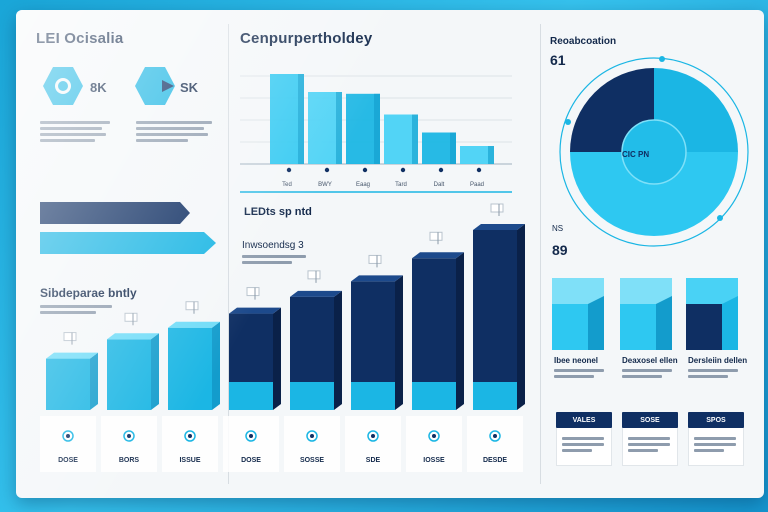  What do you see at coordinates (583, 41) in the screenshot?
I see `right-panel-title: Reoabcoation` at bounding box center [583, 41].